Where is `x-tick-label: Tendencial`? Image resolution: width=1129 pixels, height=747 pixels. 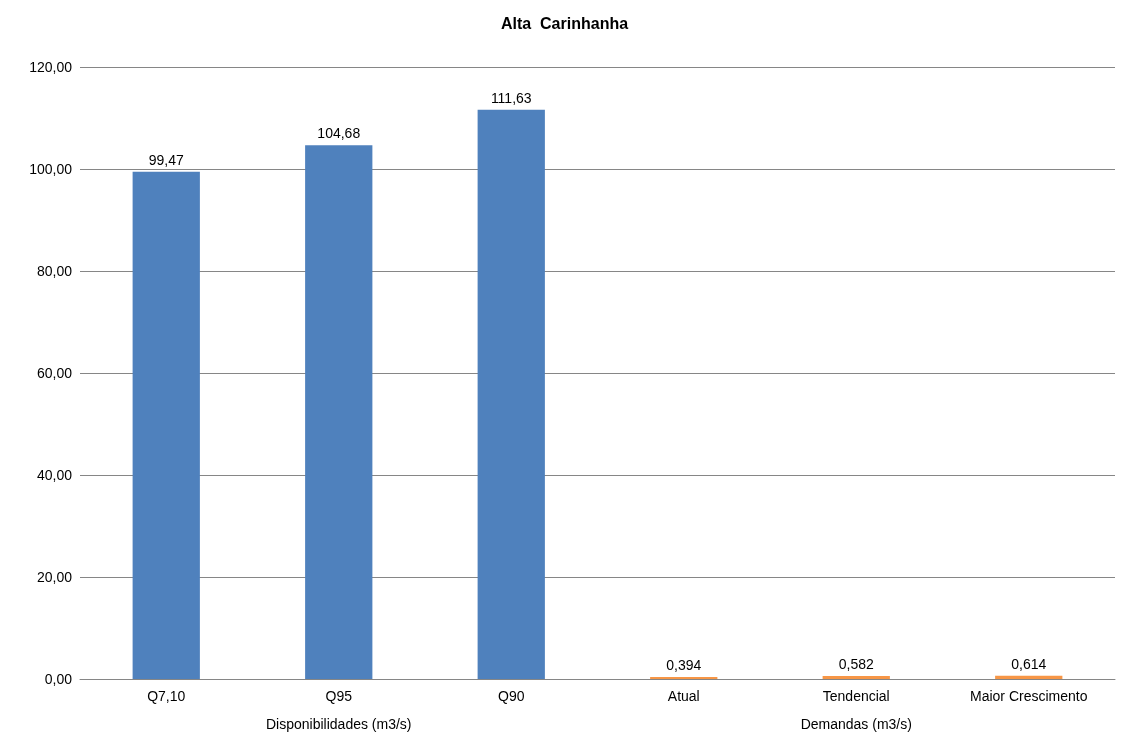 x-tick-label: Tendencial is located at coordinates (856, 696).